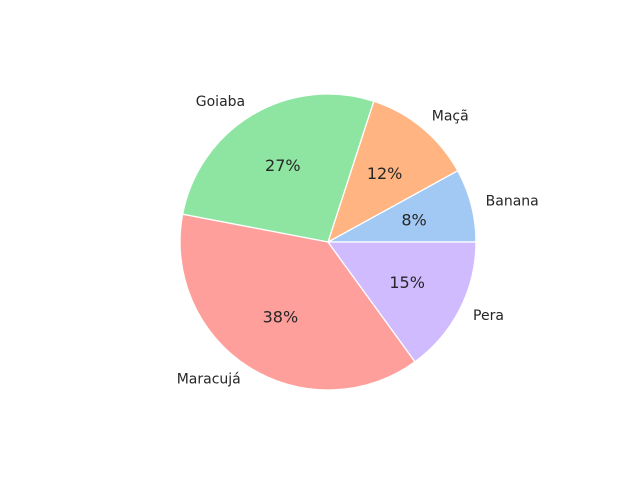 The height and width of the screenshot is (480, 640). What do you see at coordinates (220, 102) in the screenshot?
I see `pie-category-label: Goiaba` at bounding box center [220, 102].